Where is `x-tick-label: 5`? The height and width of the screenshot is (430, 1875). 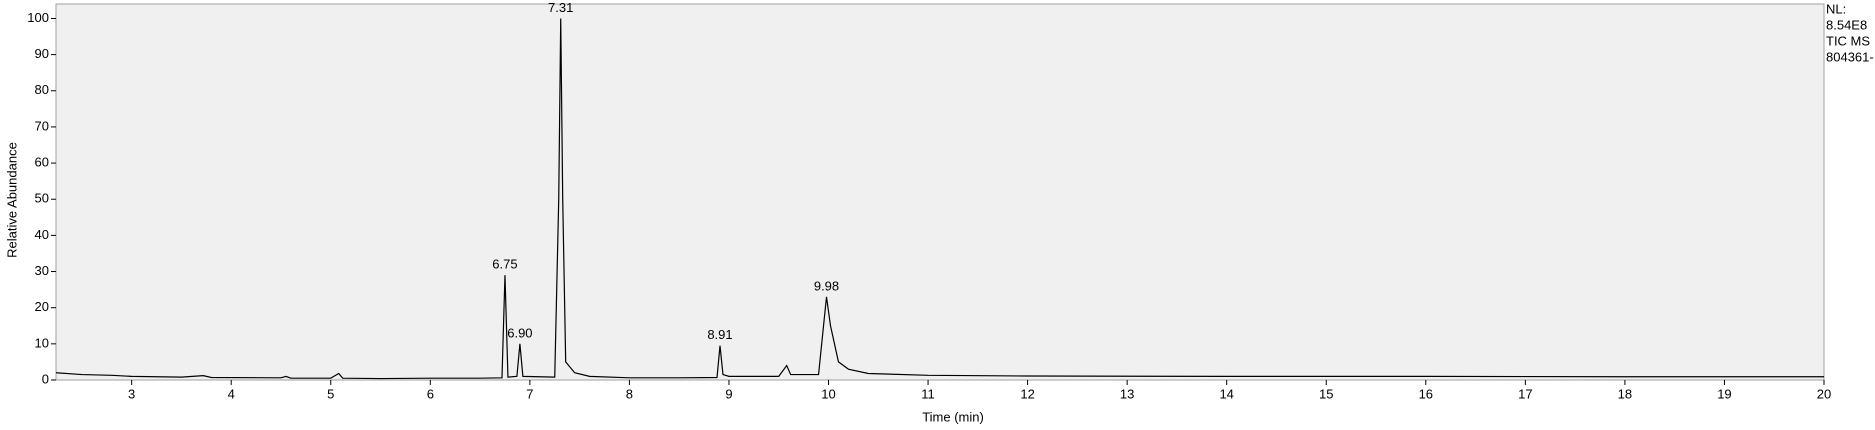
x-tick-label: 5 is located at coordinates (330, 393).